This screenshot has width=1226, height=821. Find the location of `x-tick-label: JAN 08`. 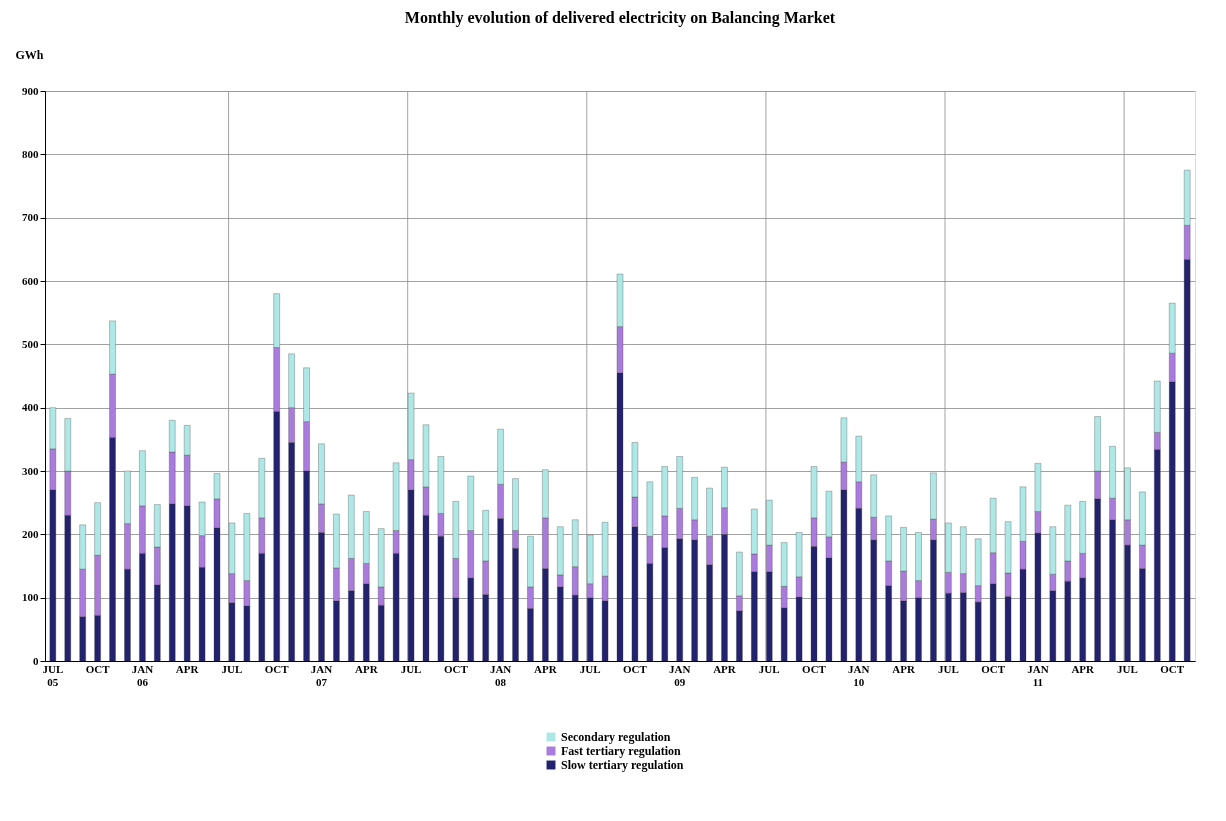

x-tick-label: JAN 08 is located at coordinates (500, 675).